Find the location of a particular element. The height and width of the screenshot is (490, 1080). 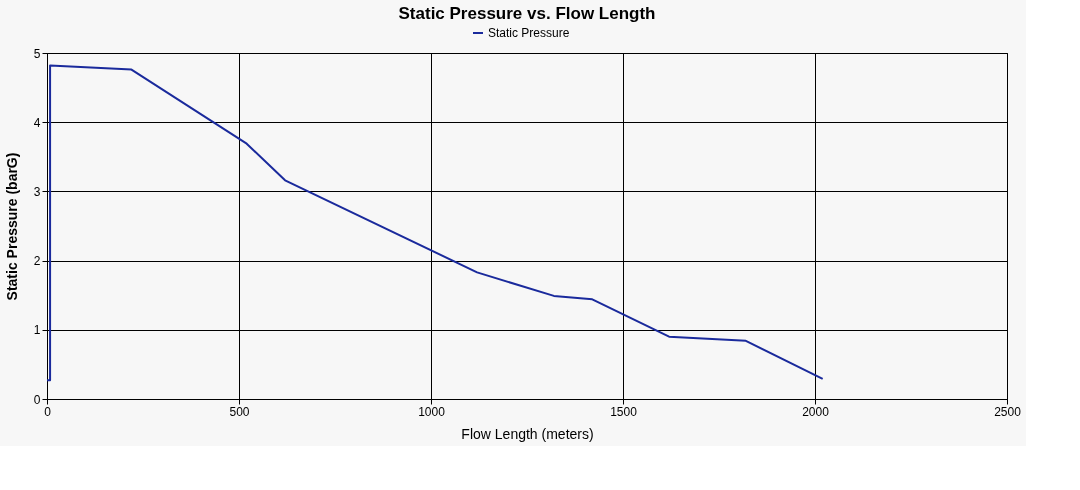

chart-title: Static Pressure vs. Flow Length is located at coordinates (527, 13).